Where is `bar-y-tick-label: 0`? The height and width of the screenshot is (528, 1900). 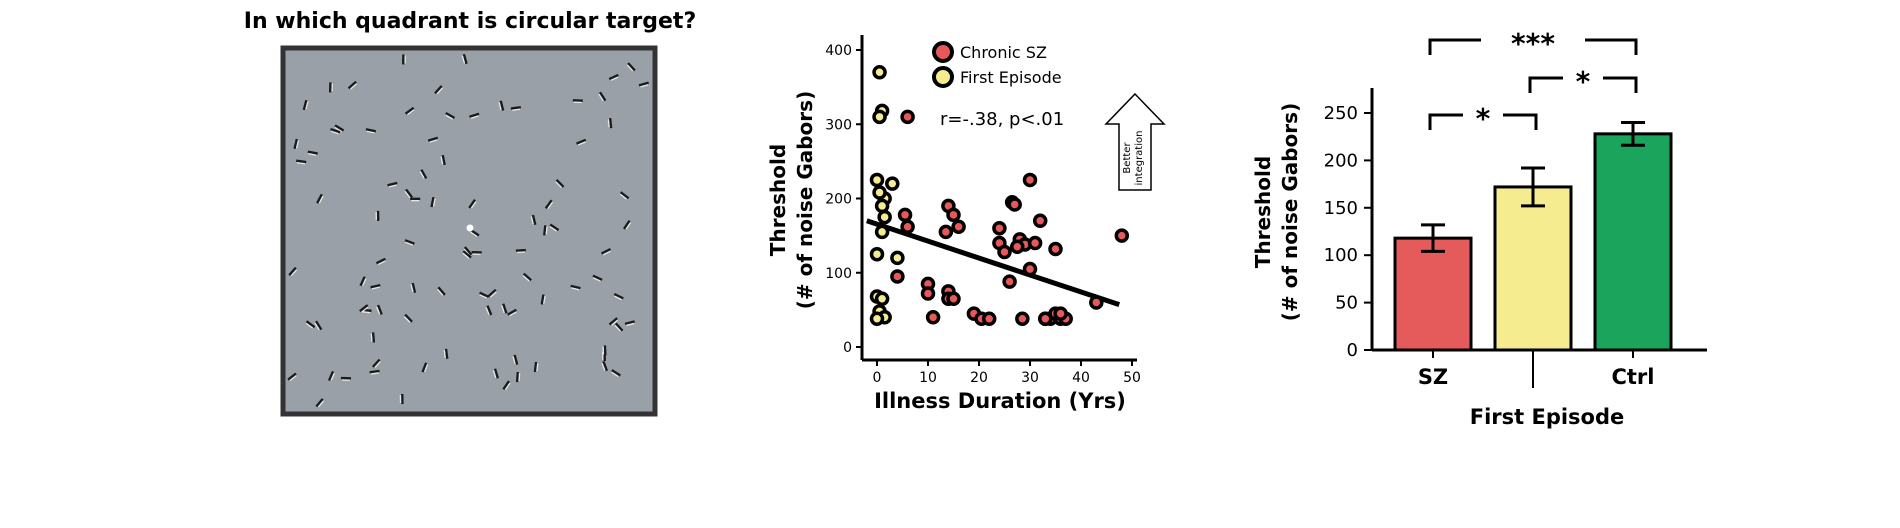 bar-y-tick-label: 0 is located at coordinates (1352, 350).